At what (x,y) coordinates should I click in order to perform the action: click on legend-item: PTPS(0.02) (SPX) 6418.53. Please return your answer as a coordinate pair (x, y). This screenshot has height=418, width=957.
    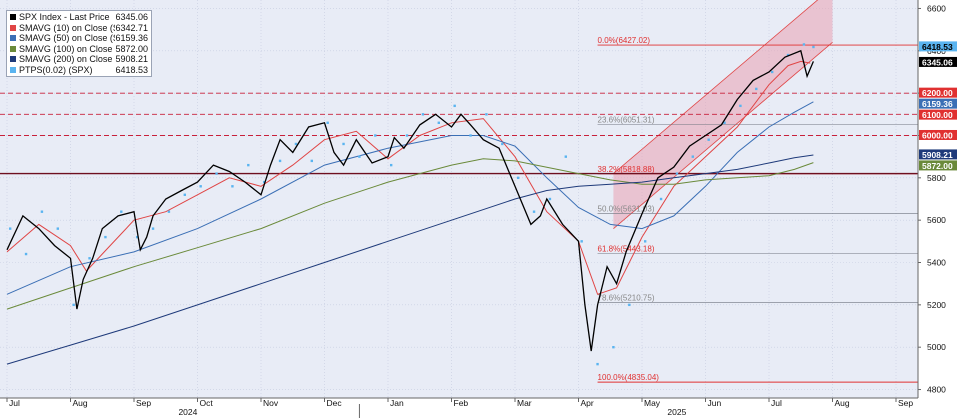
    Looking at the image, I should click on (79, 70).